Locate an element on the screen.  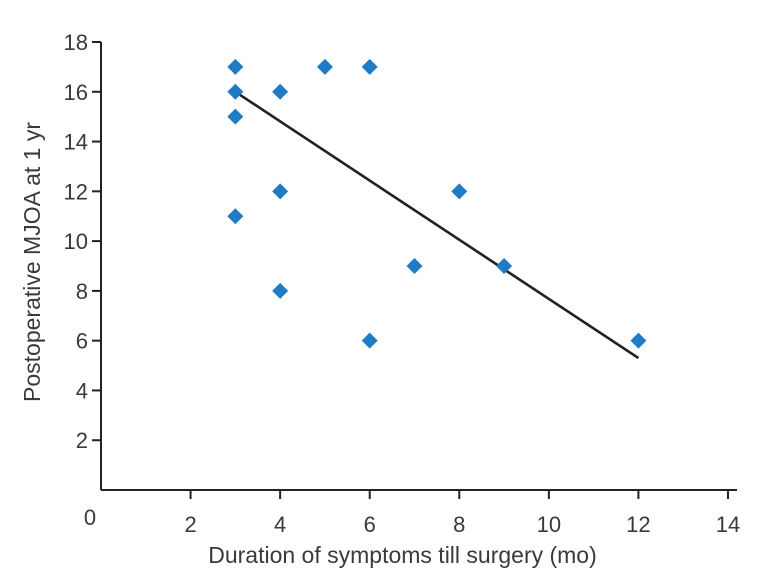
x-tick-label: 6 is located at coordinates (370, 524).